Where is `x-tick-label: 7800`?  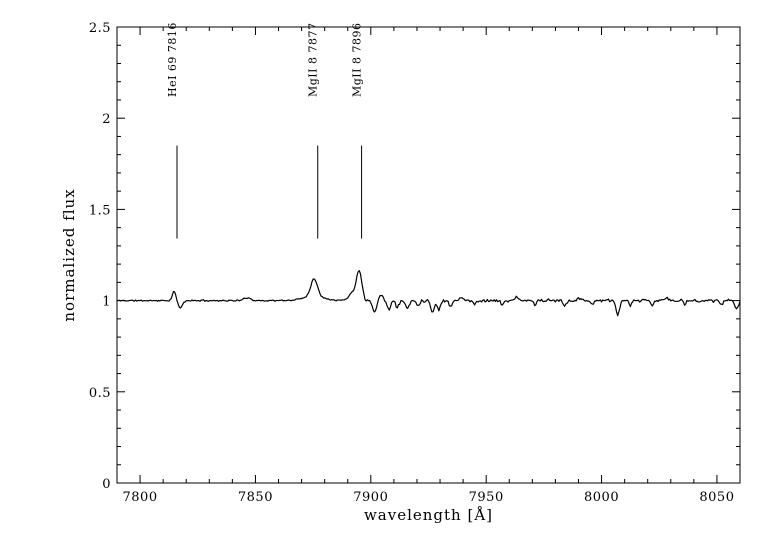 x-tick-label: 7800 is located at coordinates (140, 497).